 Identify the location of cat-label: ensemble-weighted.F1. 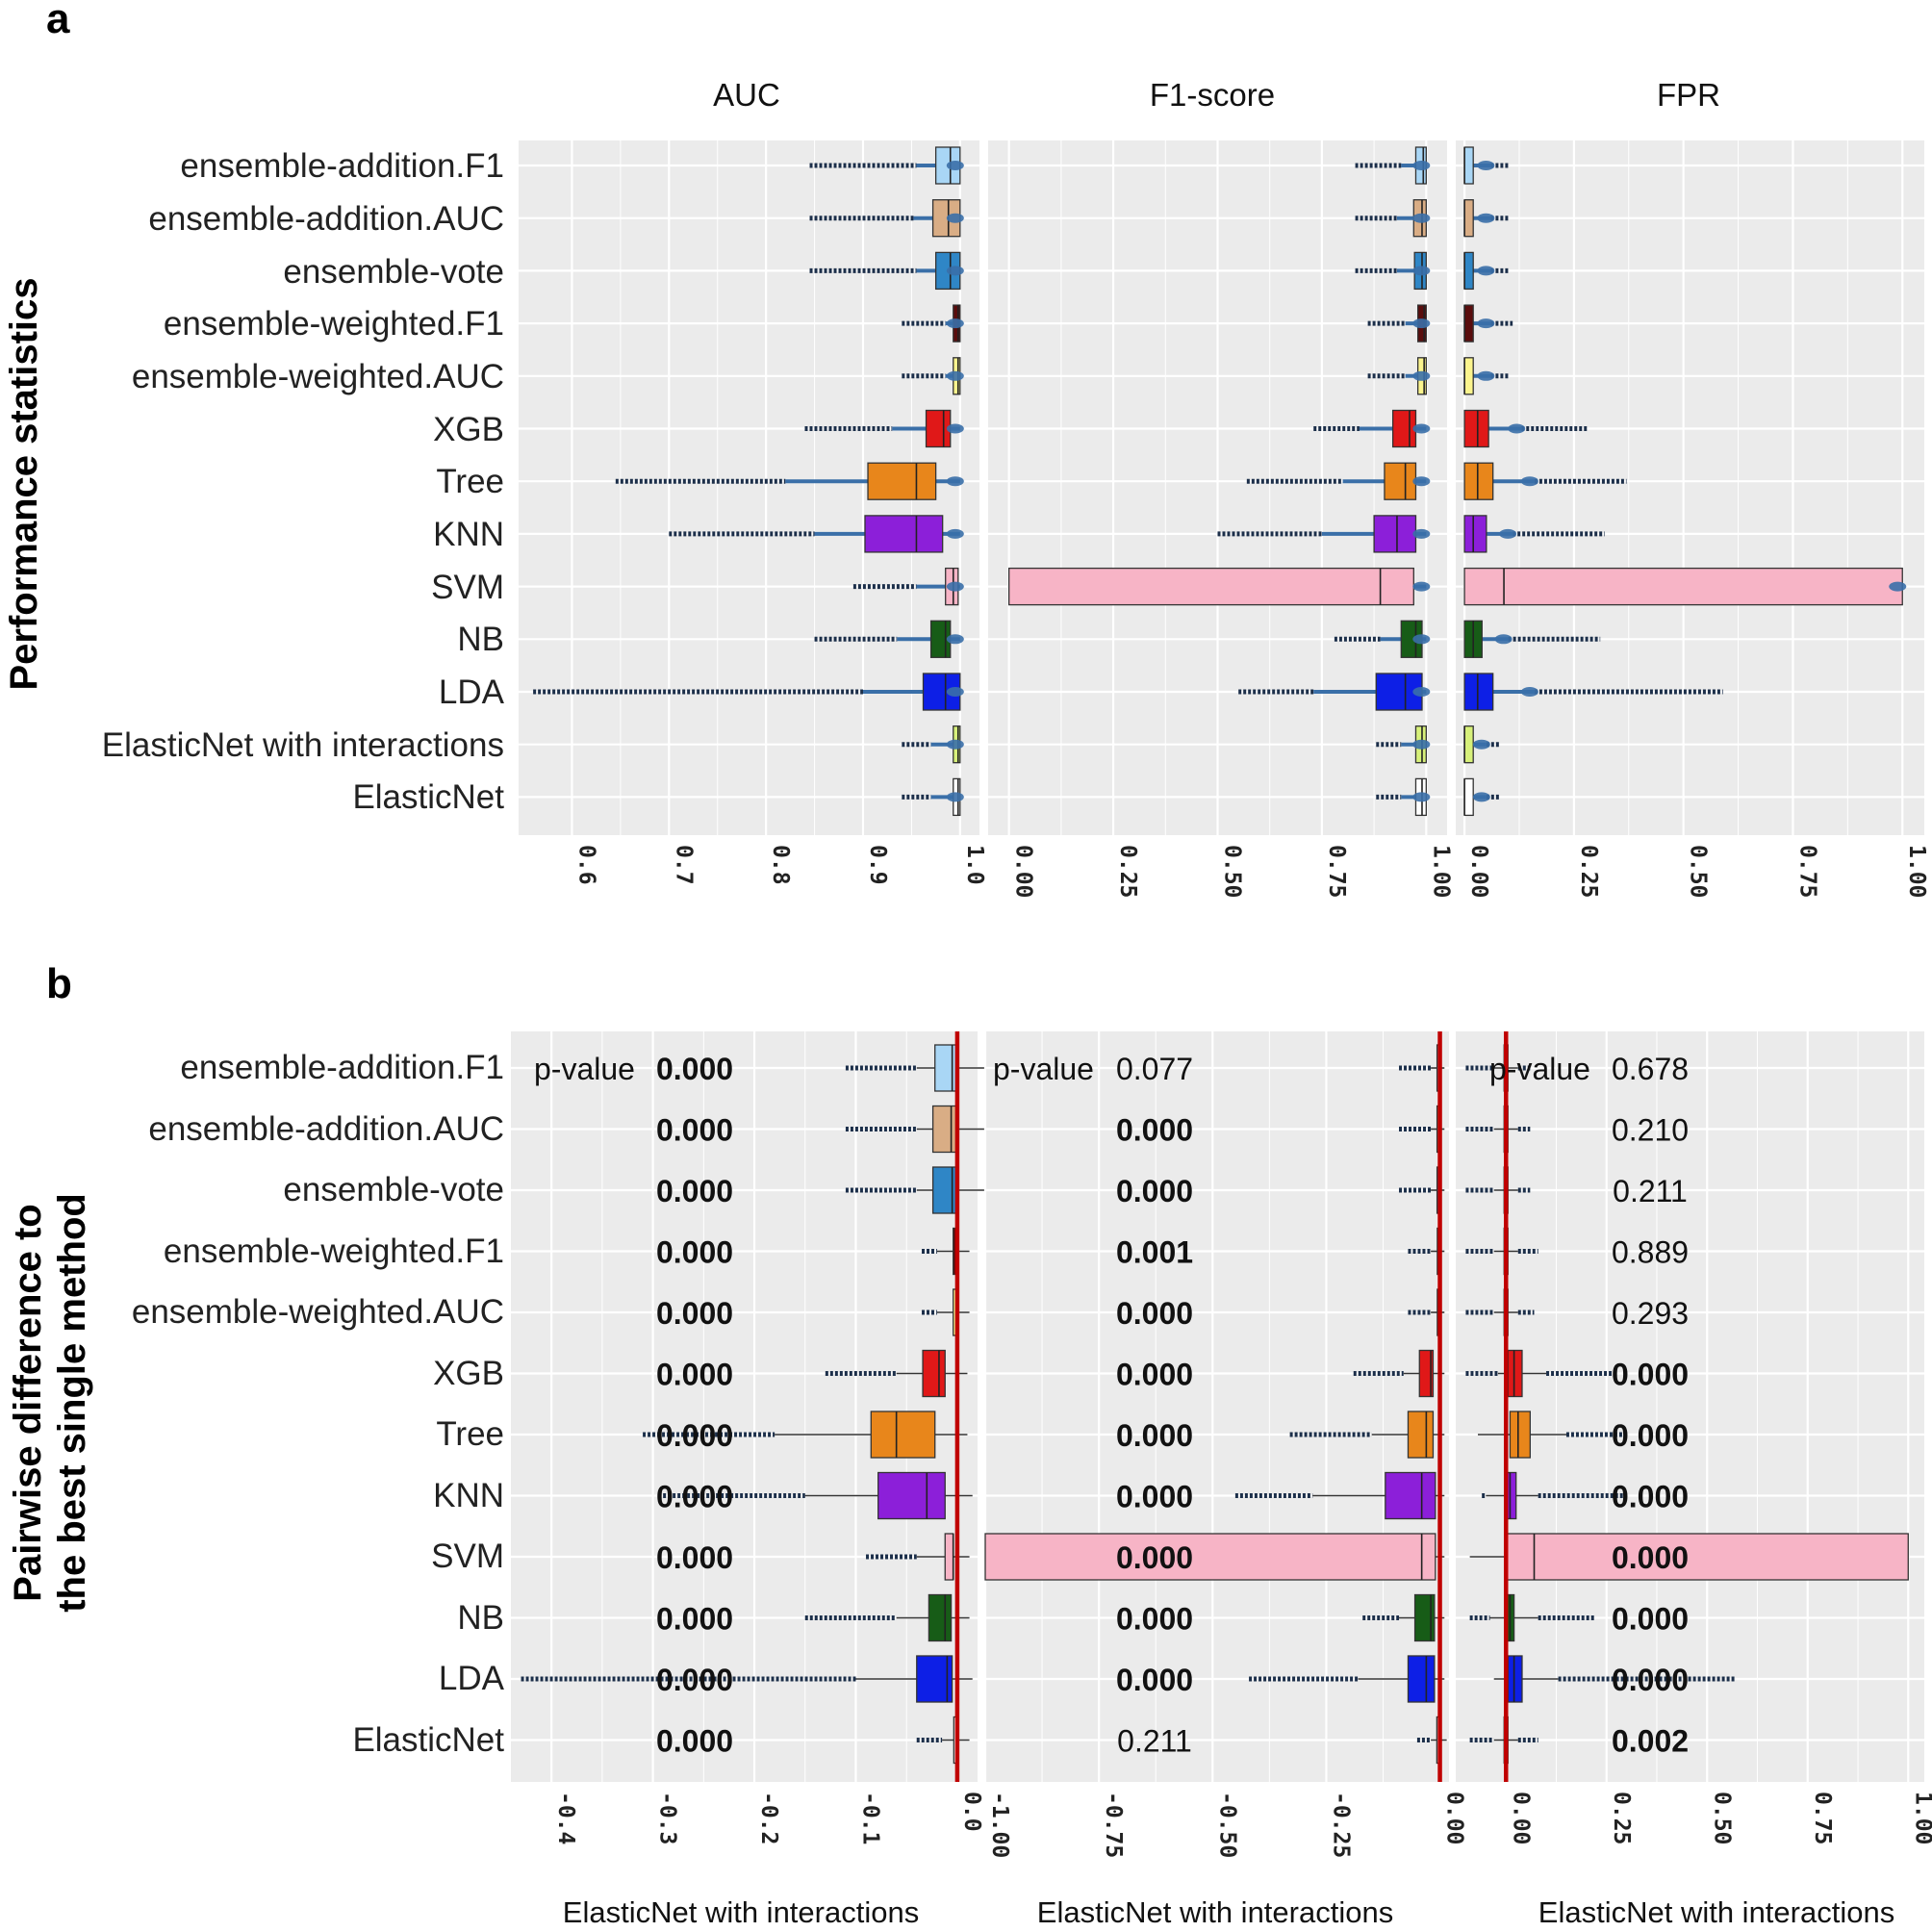
(334, 324).